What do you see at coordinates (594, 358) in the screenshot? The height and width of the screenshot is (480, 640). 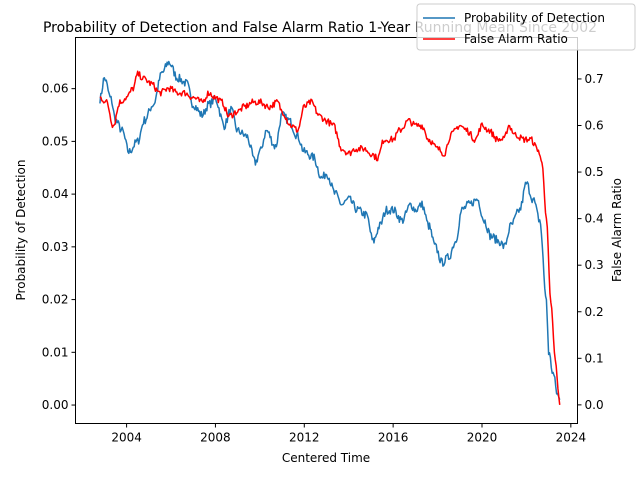 I see `y-tick-label-right: 0.1` at bounding box center [594, 358].